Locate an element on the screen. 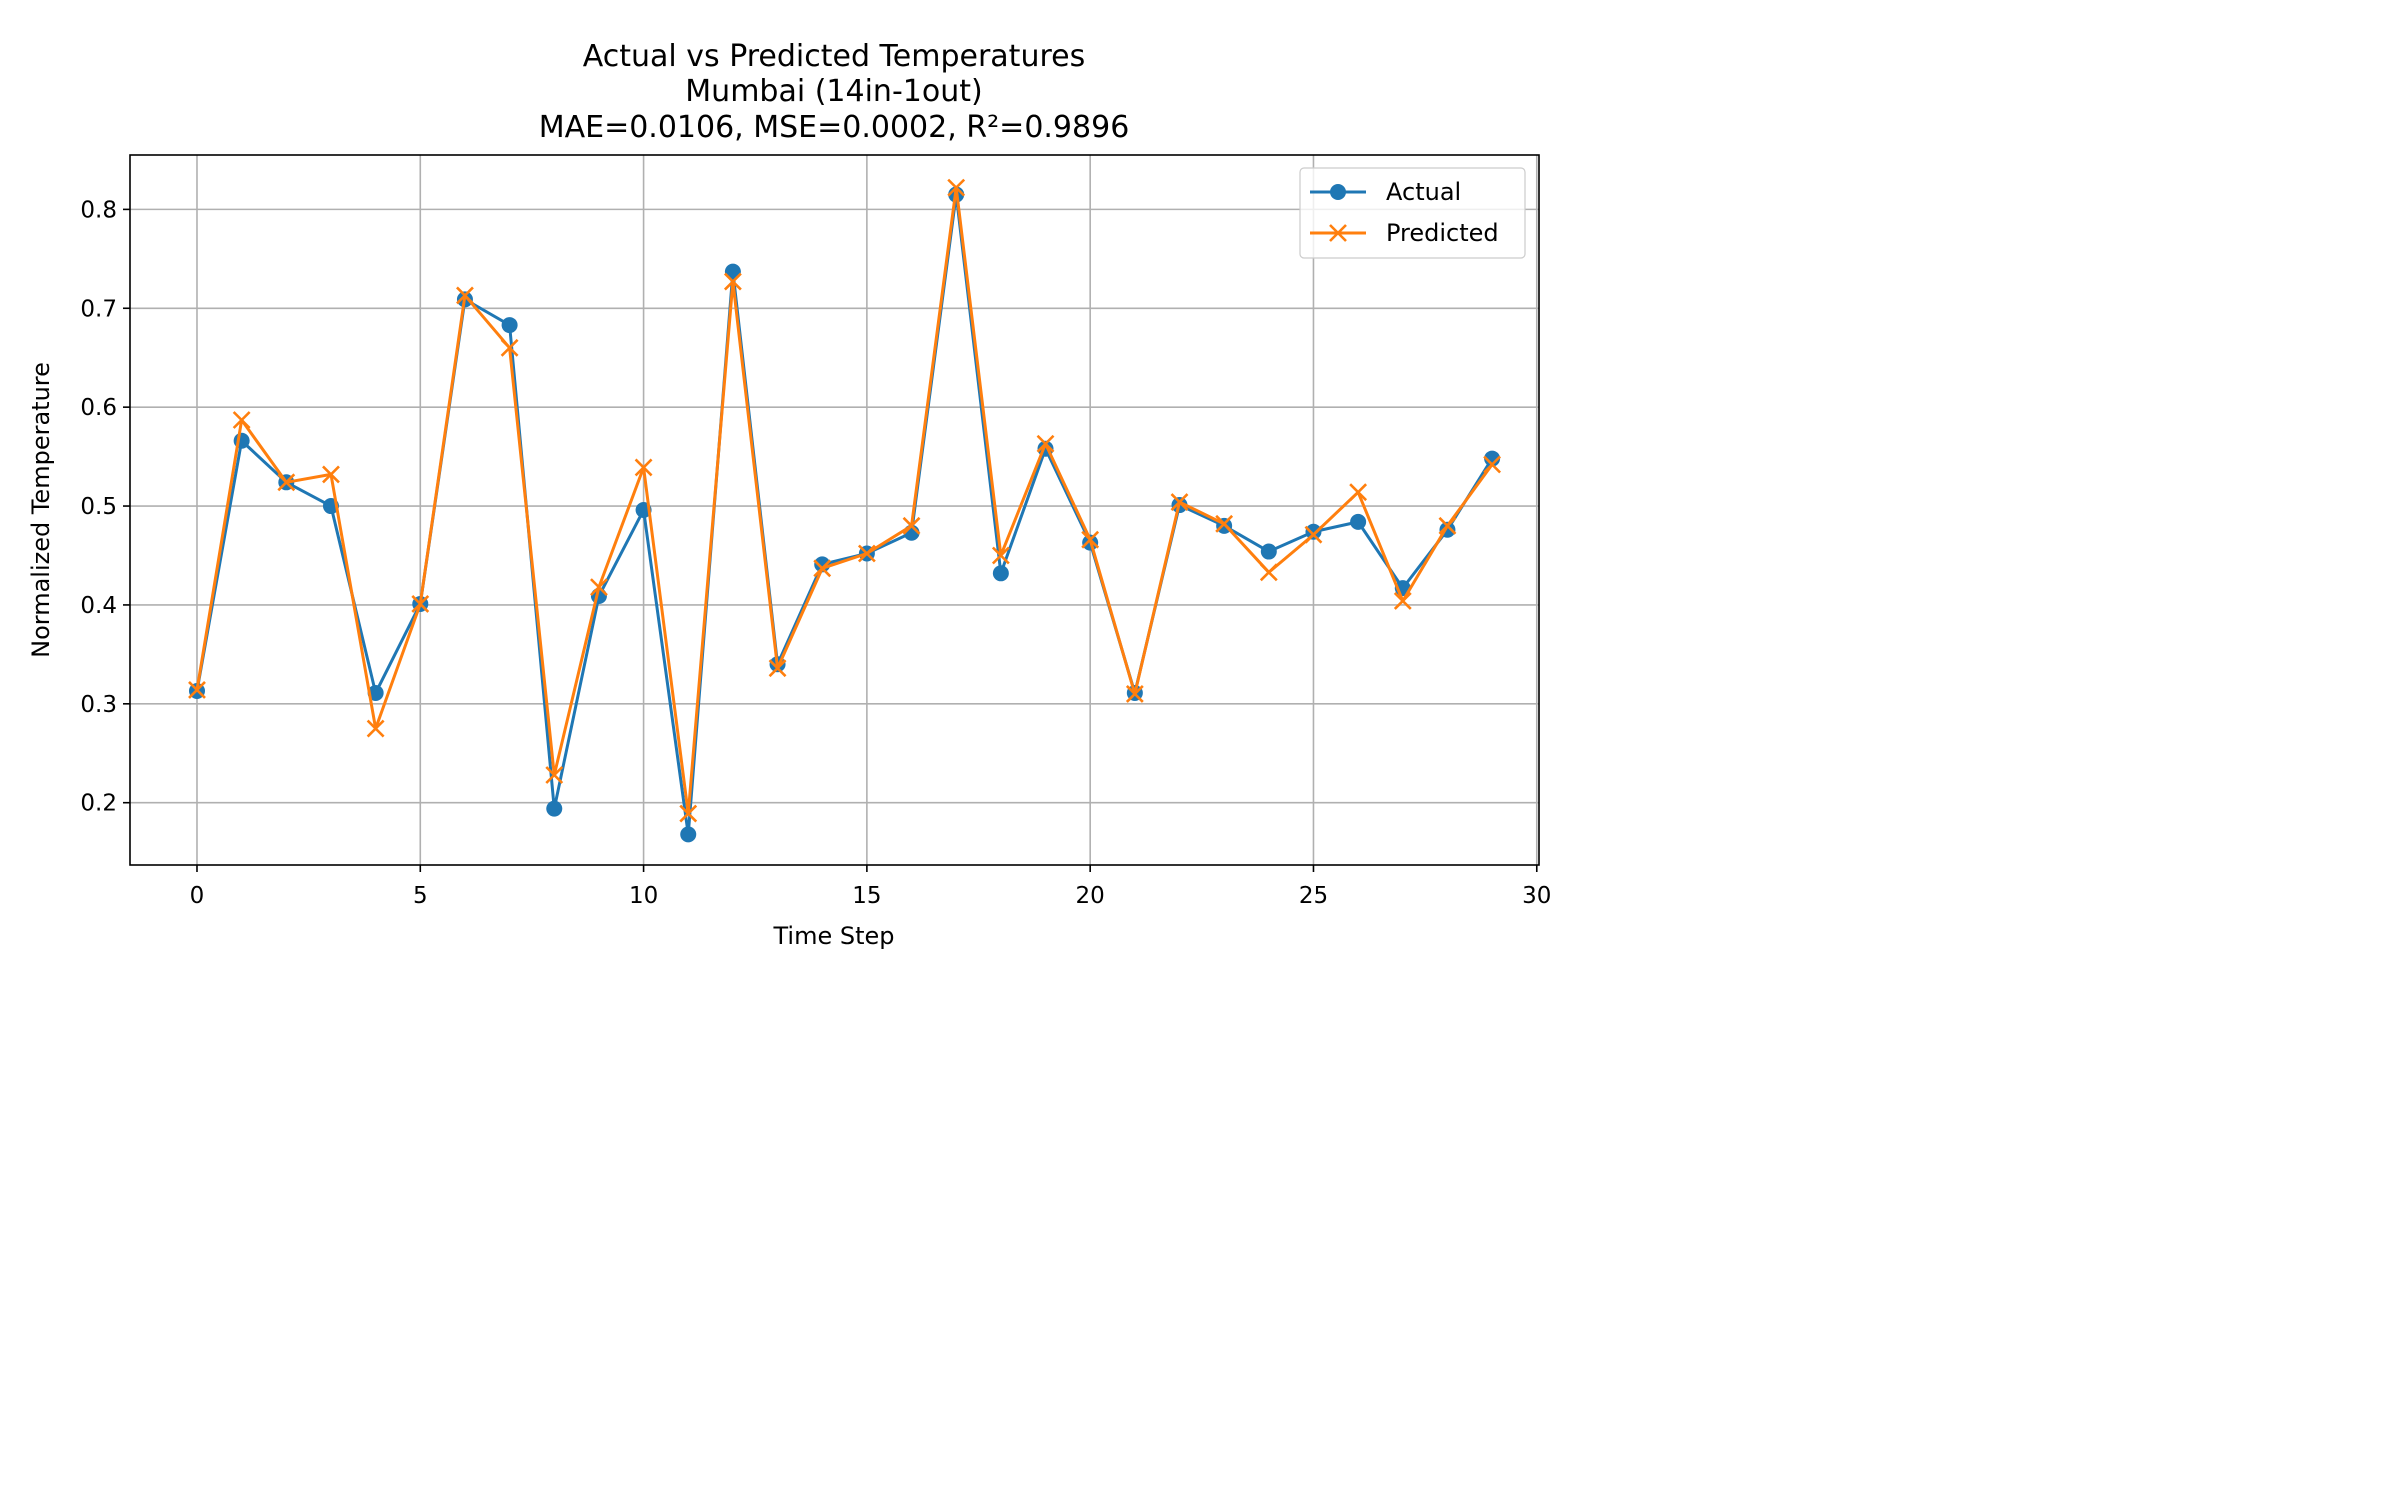  legend-predicted-label: Predicted is located at coordinates (1442, 233).